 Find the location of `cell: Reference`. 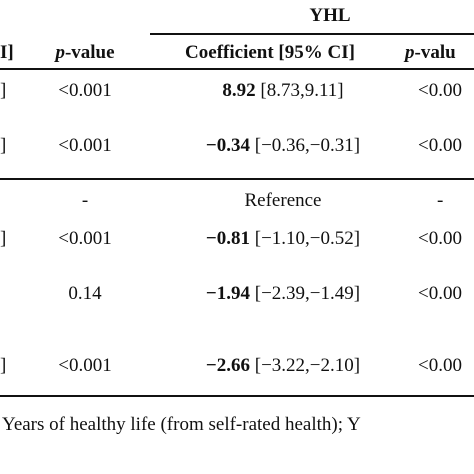

cell: Reference is located at coordinates (283, 200).